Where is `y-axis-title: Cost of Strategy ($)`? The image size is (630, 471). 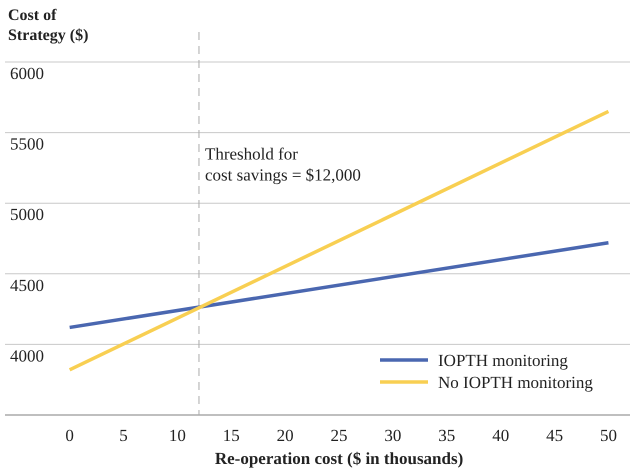
y-axis-title: Cost of Strategy ($) is located at coordinates (48, 25).